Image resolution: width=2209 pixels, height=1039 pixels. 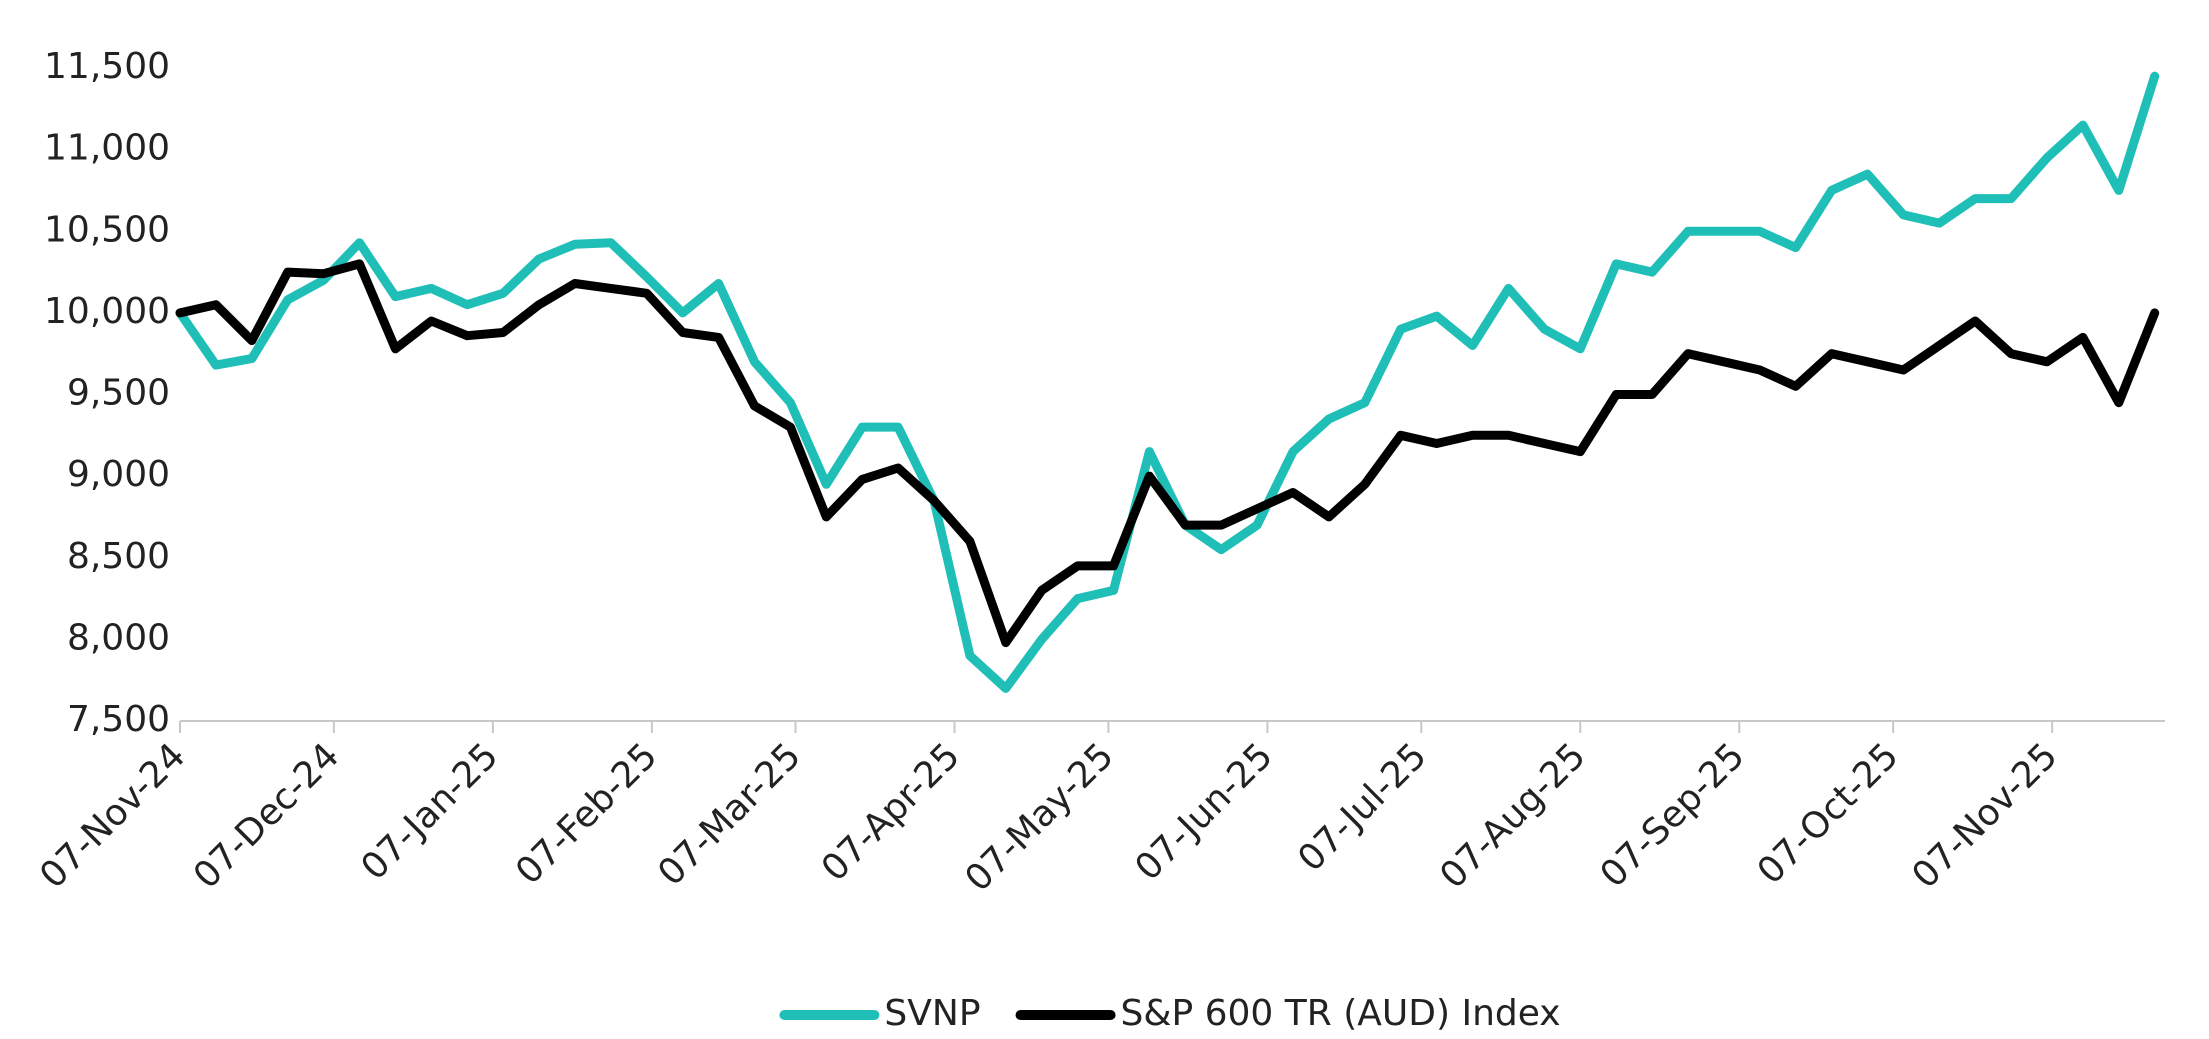 What do you see at coordinates (1984, 815) in the screenshot?
I see `x-tick-label: 07-Nov-25` at bounding box center [1984, 815].